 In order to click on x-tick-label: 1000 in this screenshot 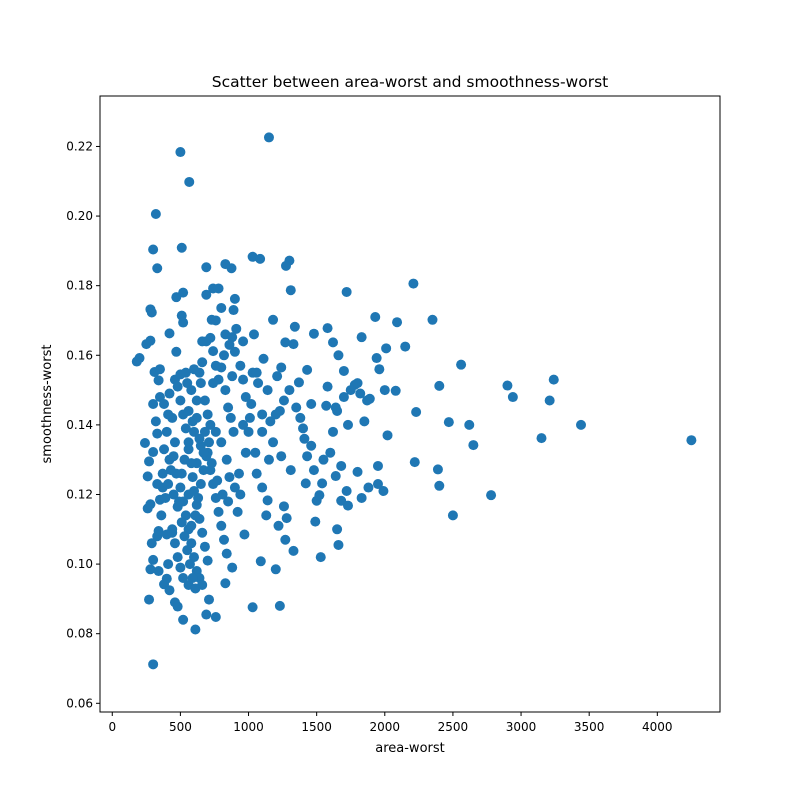, I will do `click(248, 727)`.